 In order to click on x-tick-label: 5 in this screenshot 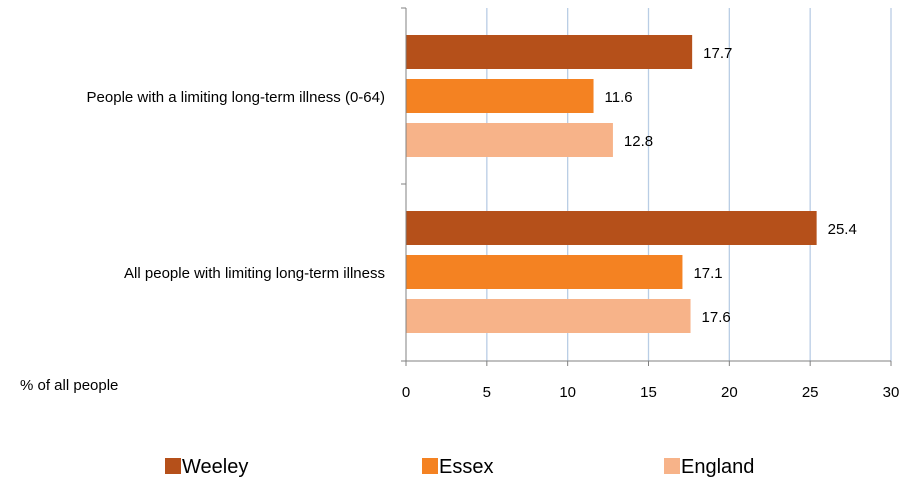, I will do `click(487, 392)`.